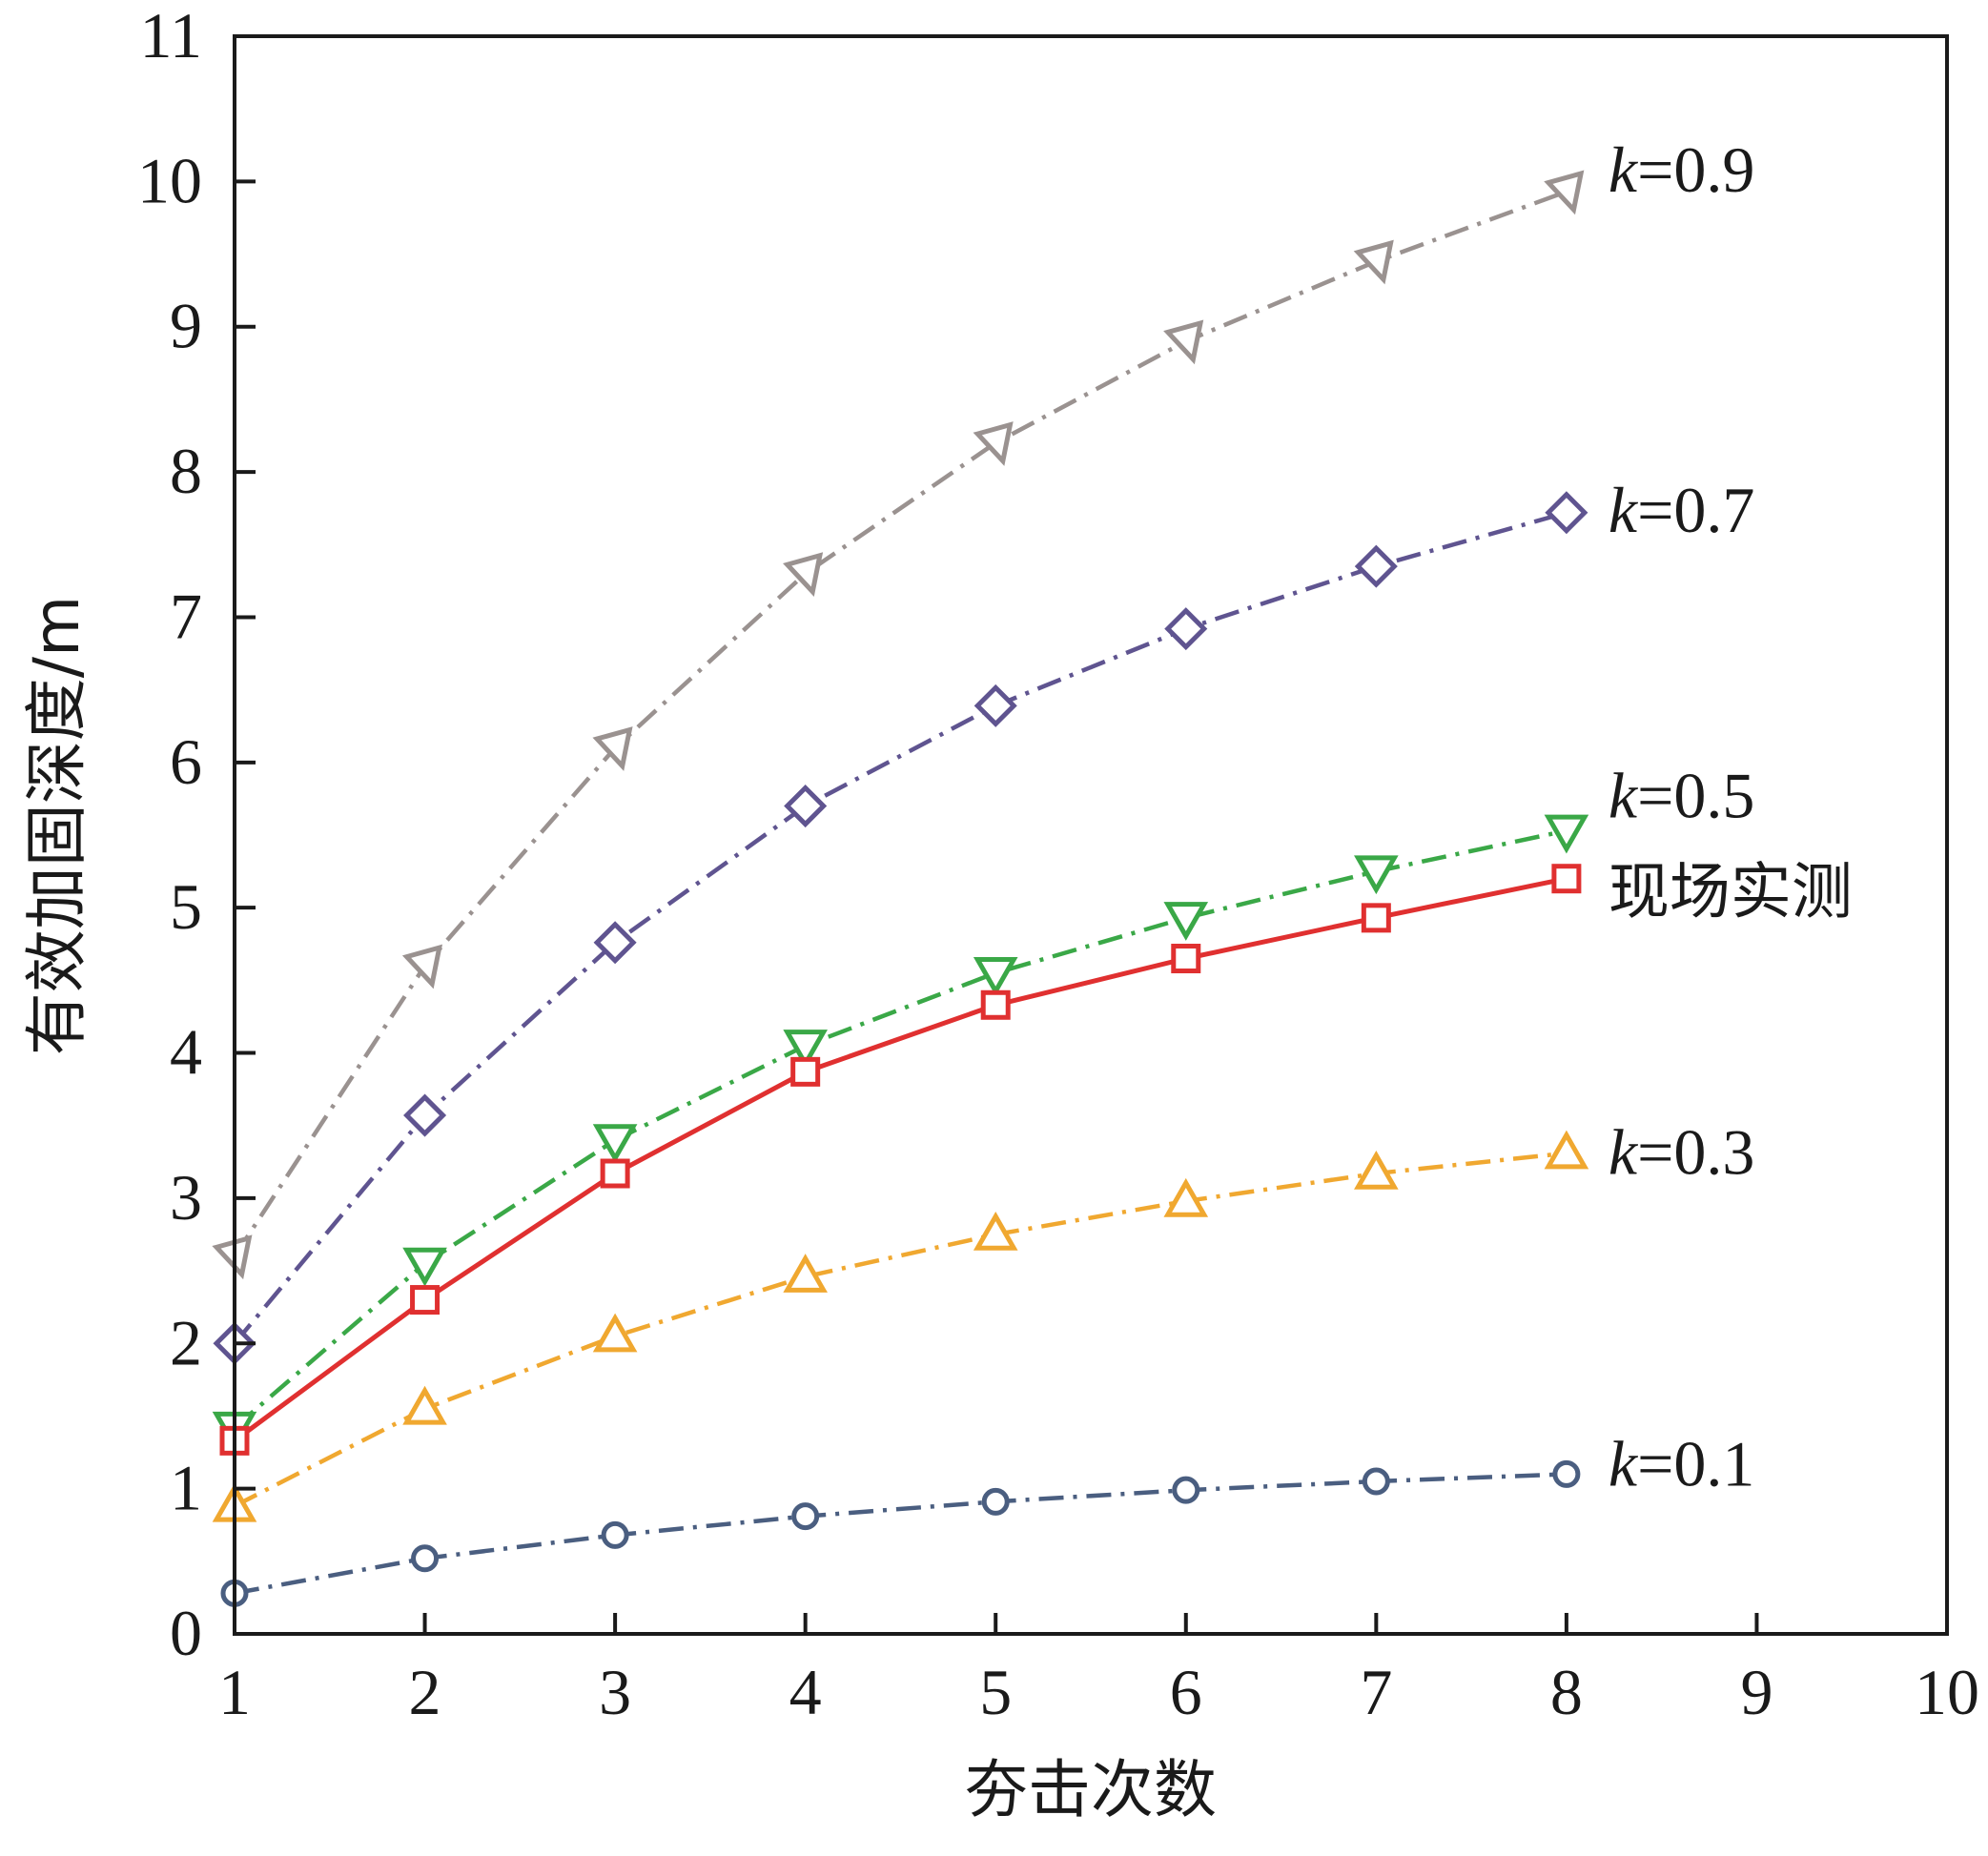 The width and height of the screenshot is (1988, 1856). What do you see at coordinates (805, 1692) in the screenshot?
I see `x-tick-label: 4` at bounding box center [805, 1692].